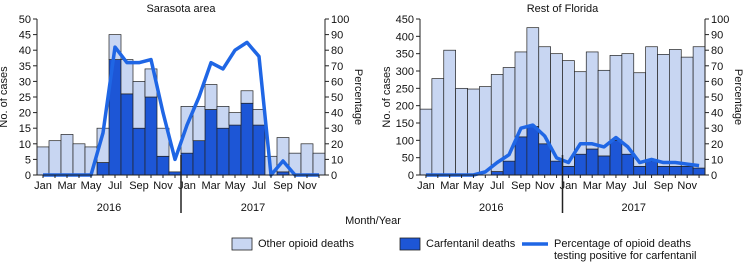  I want to click on y-tick-label: 300, so click(405, 72).